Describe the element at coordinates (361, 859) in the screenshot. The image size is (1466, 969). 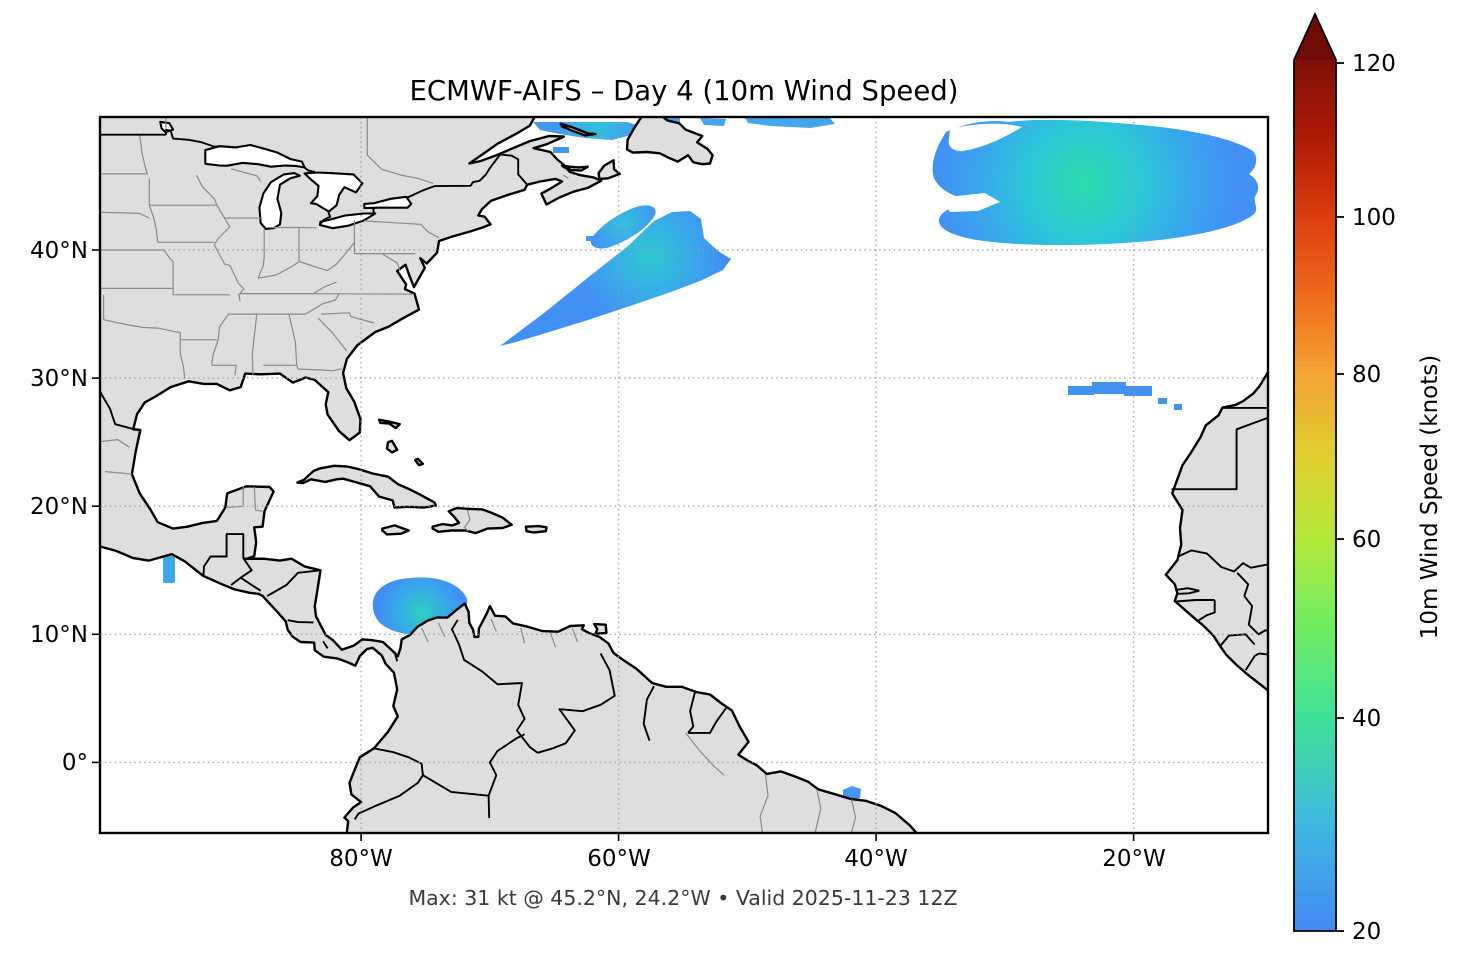
I see `x-tick-80w: 80°W` at that location.